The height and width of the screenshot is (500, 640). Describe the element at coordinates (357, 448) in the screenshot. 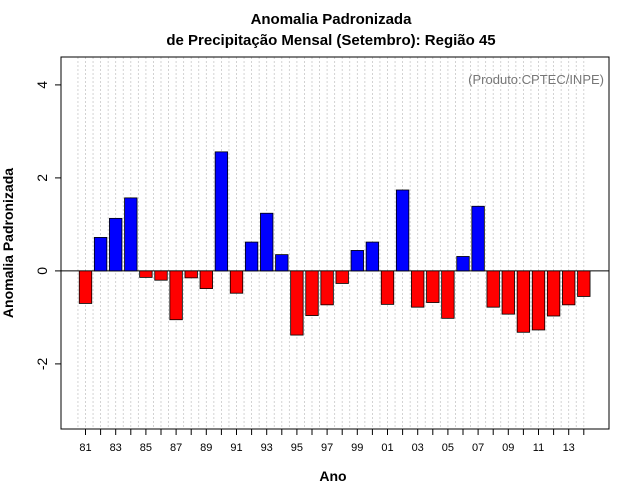

I see `x-tick-label: 99` at that location.